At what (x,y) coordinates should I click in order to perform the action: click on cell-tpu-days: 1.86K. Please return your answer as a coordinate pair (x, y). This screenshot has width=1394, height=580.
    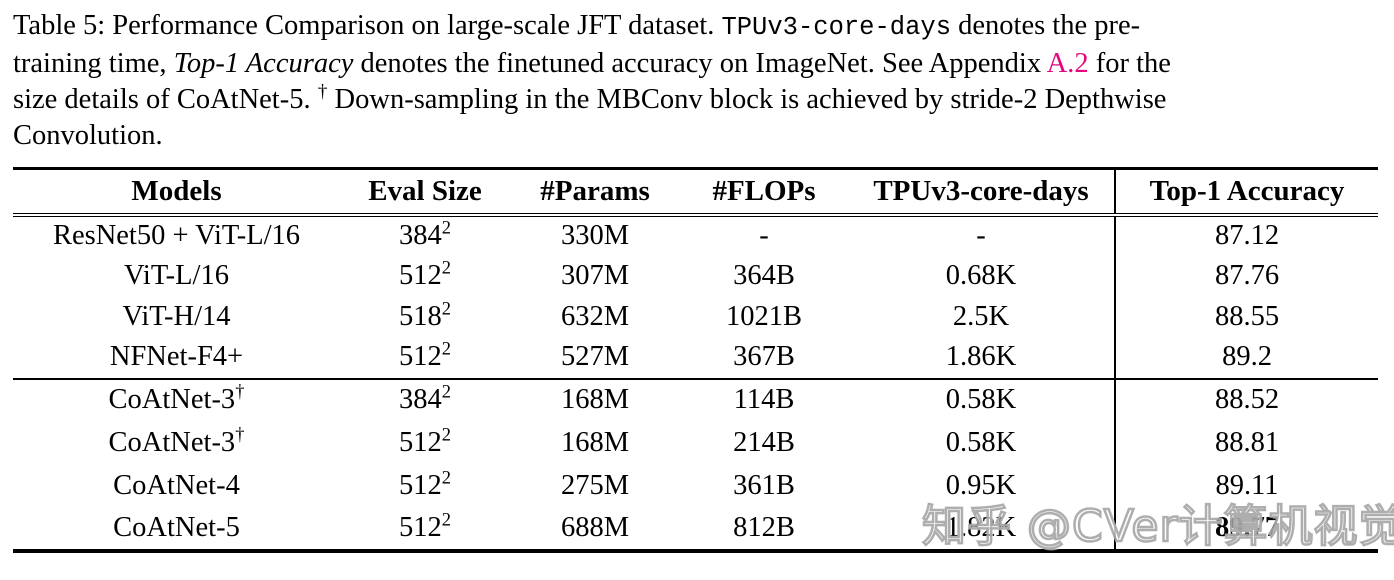
    Looking at the image, I should click on (981, 357).